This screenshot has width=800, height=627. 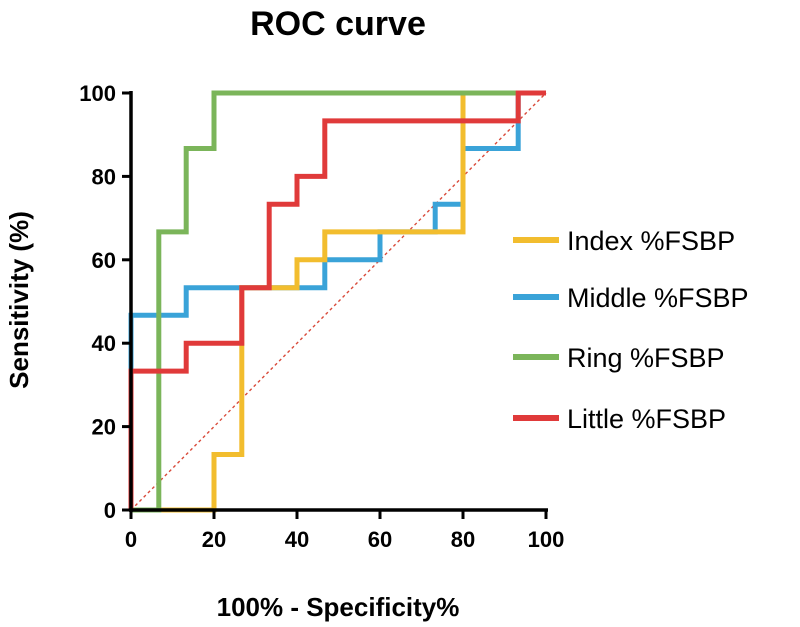 I want to click on legend-label-ring: Ring %FSBP, so click(x=646, y=358).